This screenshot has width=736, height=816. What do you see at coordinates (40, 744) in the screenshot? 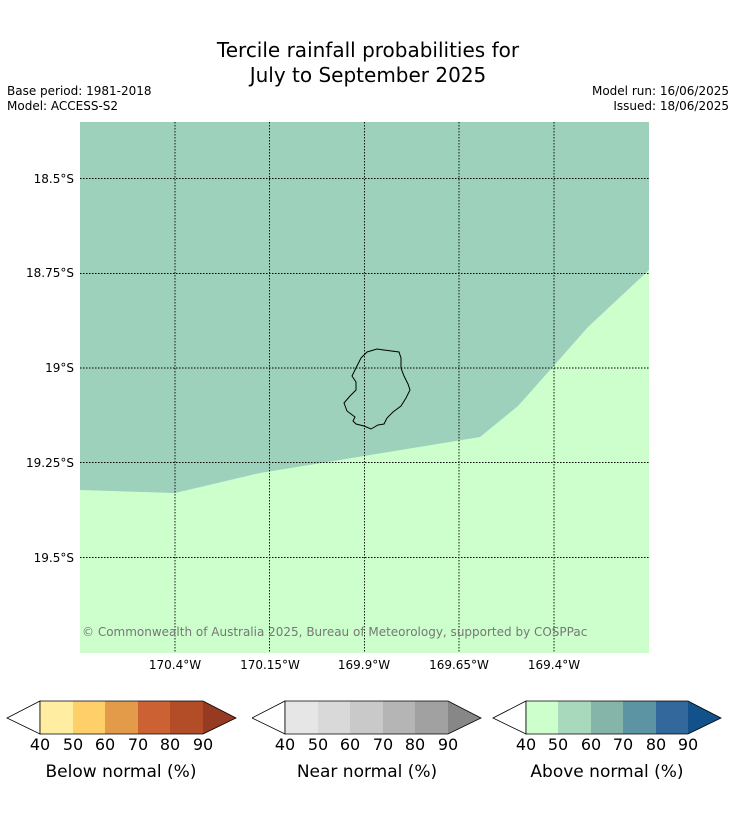
I see `colorbar-below-tick-40: 40` at bounding box center [40, 744].